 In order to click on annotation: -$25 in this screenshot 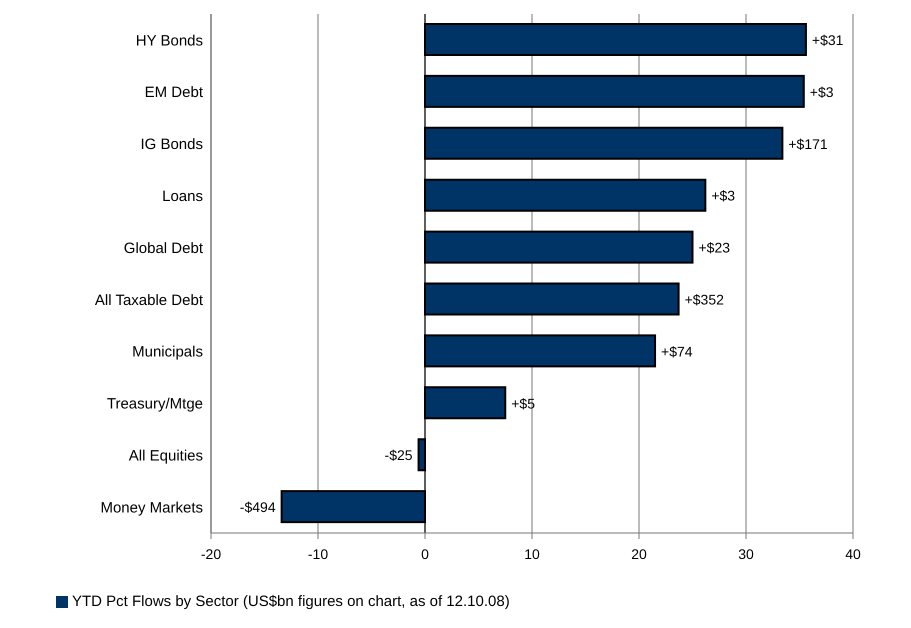, I will do `click(398, 455)`.